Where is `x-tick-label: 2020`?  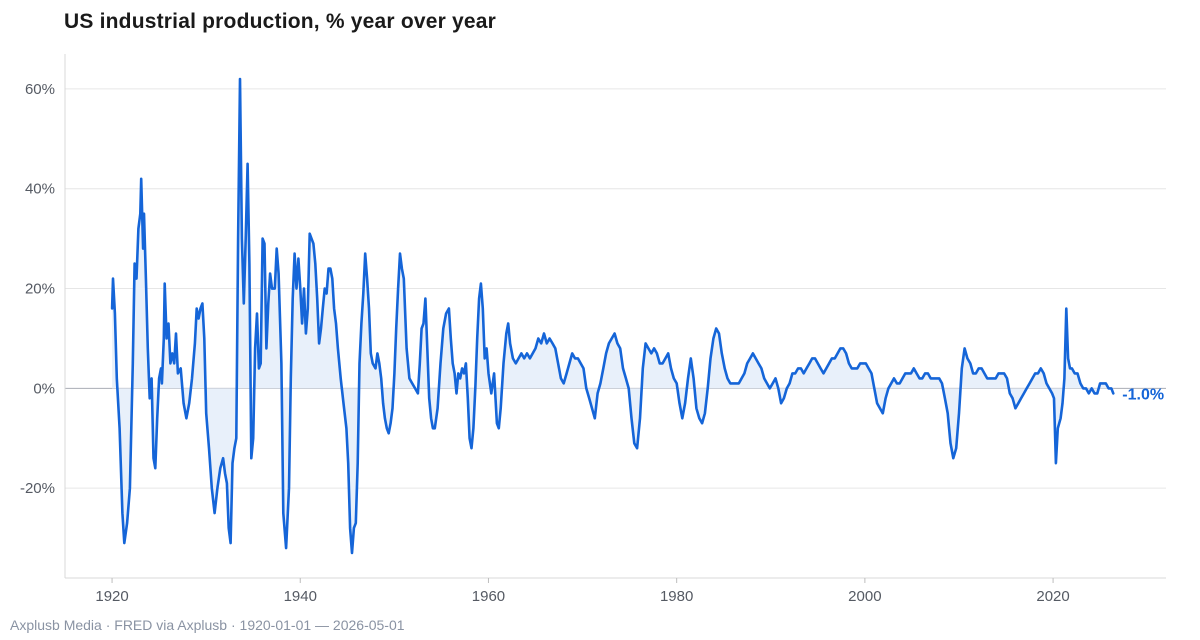
x-tick-label: 2020 is located at coordinates (1052, 596).